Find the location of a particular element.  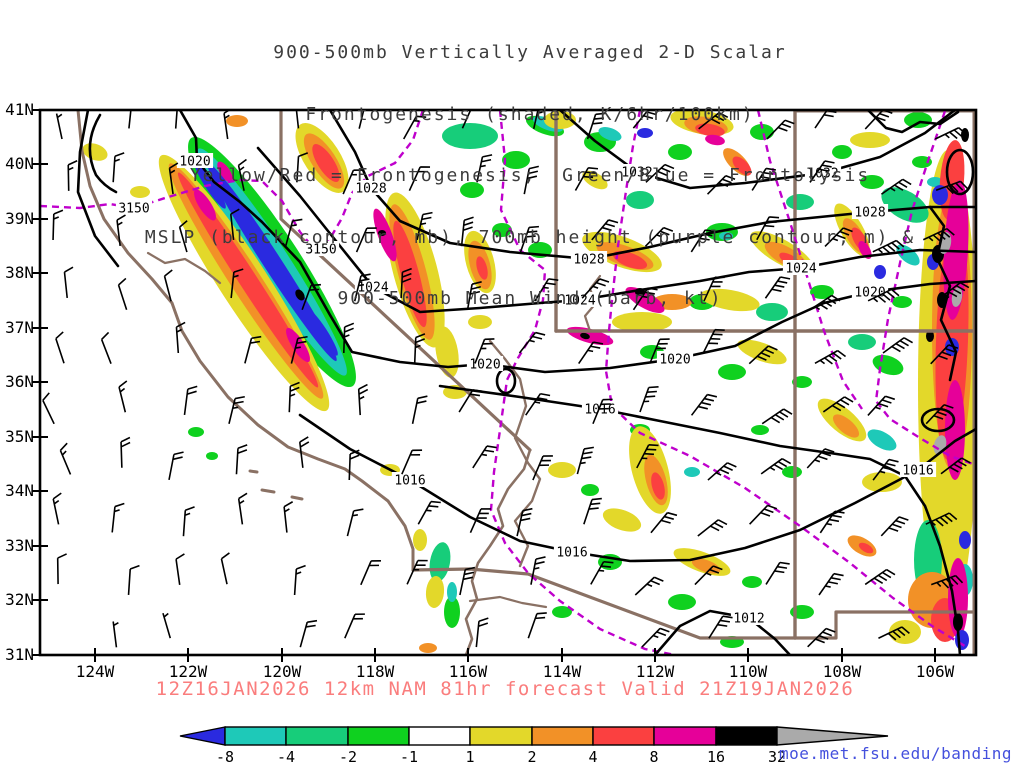

colorbar-right-arrow is located at coordinates (832, 736).